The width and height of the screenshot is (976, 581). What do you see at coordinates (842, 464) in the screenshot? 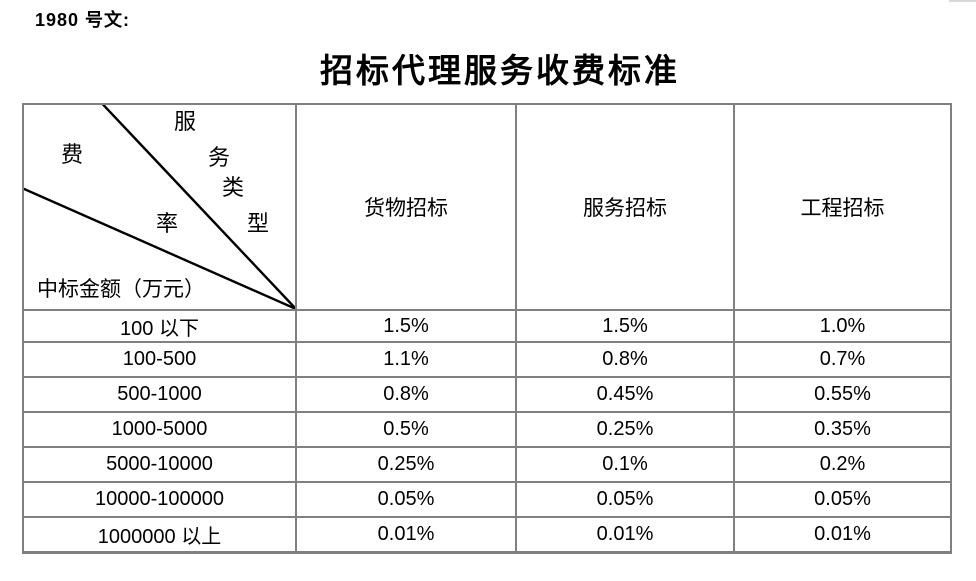
I see `fee-value: 0.2%` at bounding box center [842, 464].